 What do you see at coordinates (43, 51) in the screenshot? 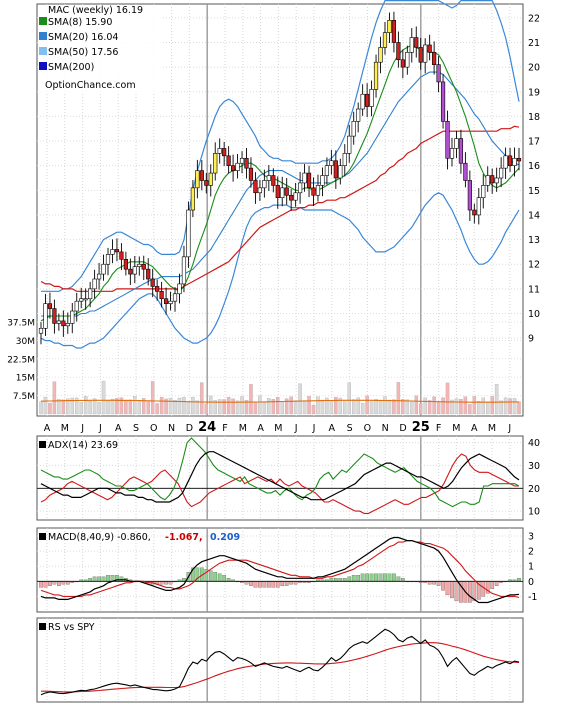
I see `legend-swatch-sma50` at bounding box center [43, 51].